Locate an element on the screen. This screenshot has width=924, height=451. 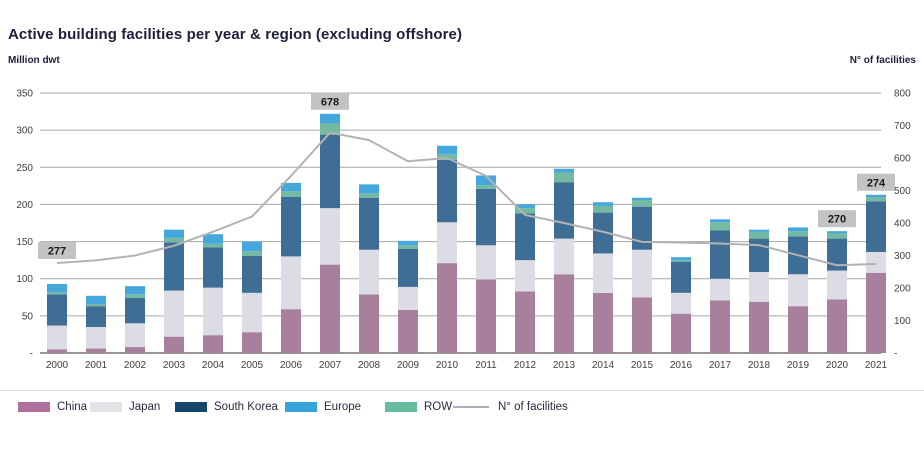
y-axis-tick-left: 150 is located at coordinates (24, 242).